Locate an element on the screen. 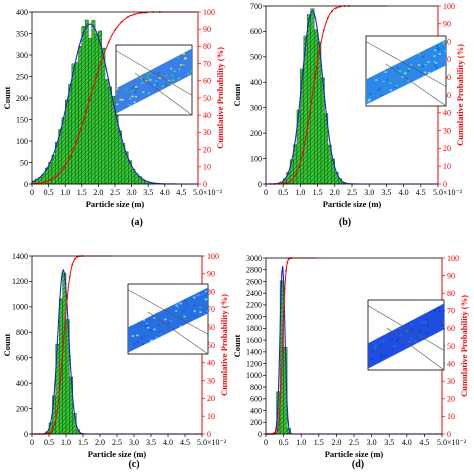 The width and height of the screenshot is (474, 473). inset-diagonal-lower is located at coordinates (178, 333).